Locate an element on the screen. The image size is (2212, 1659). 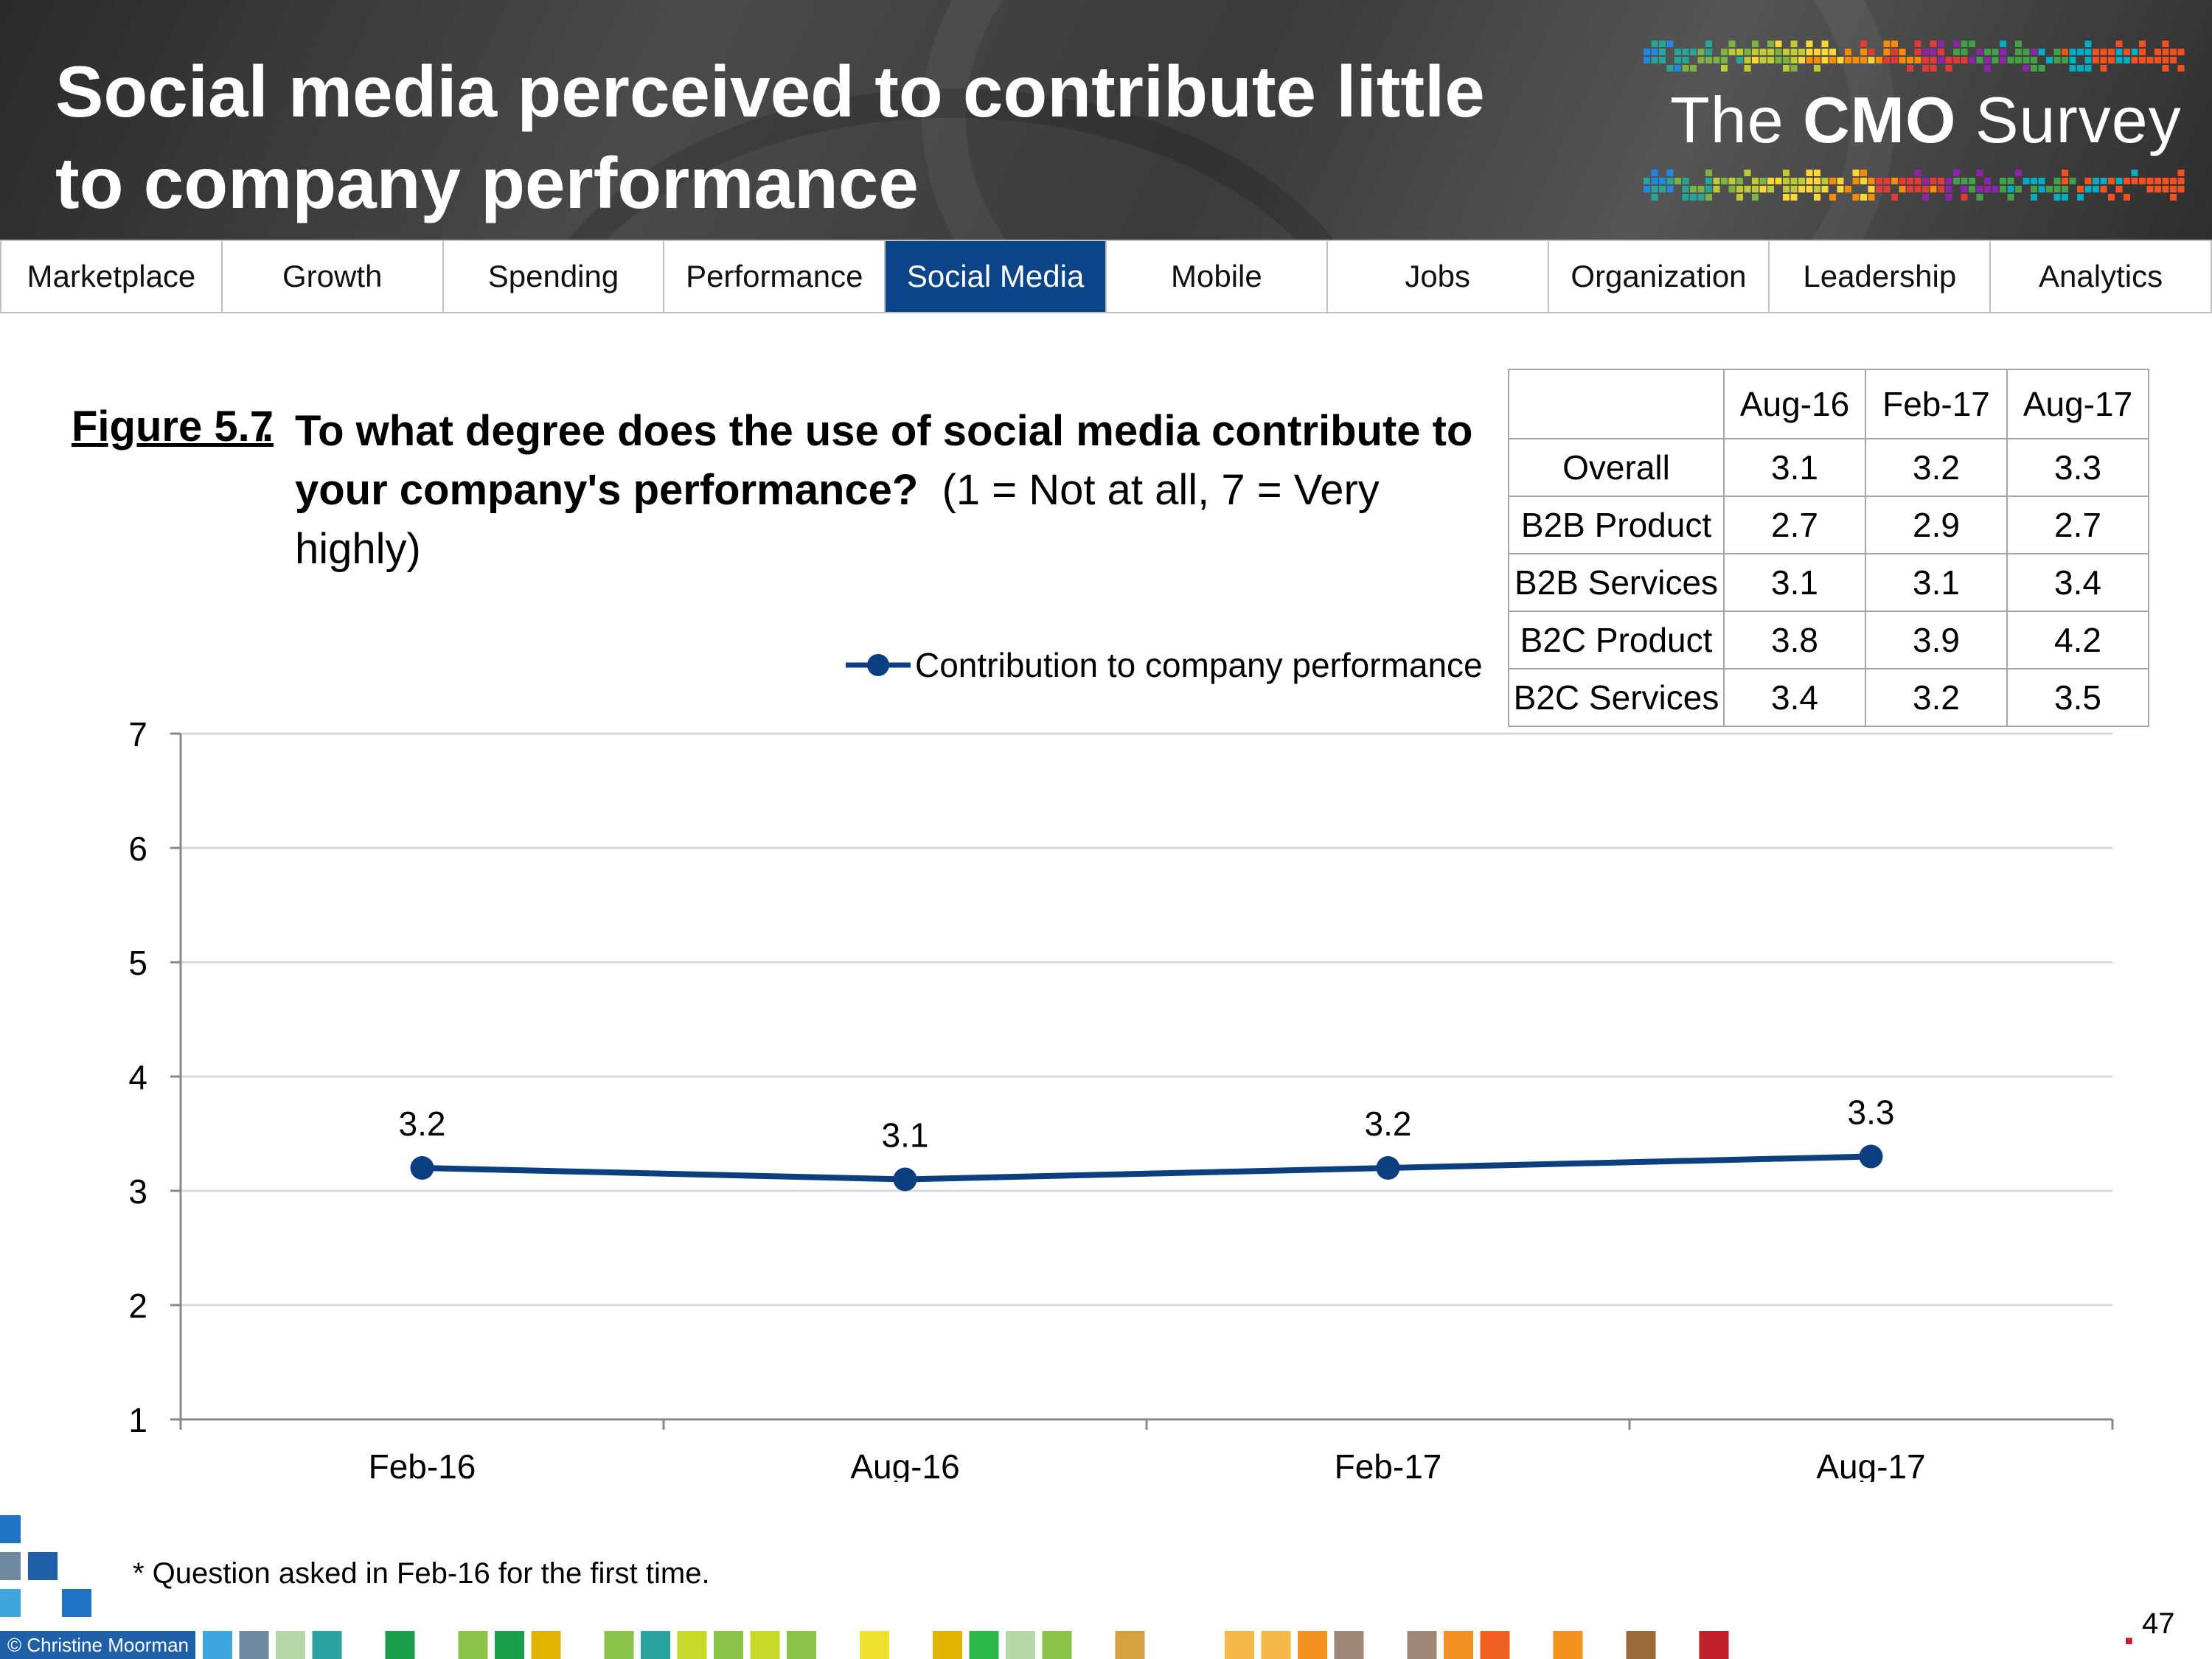
logo-suffix: Survey is located at coordinates (2078, 119).